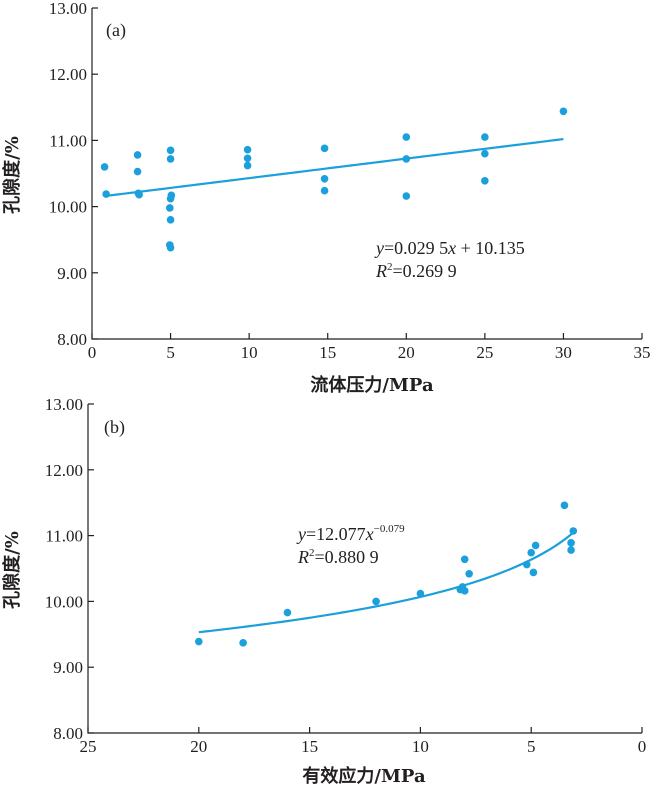  What do you see at coordinates (642, 746) in the screenshot?
I see `panel-b-x-tick-label: 0` at bounding box center [642, 746].